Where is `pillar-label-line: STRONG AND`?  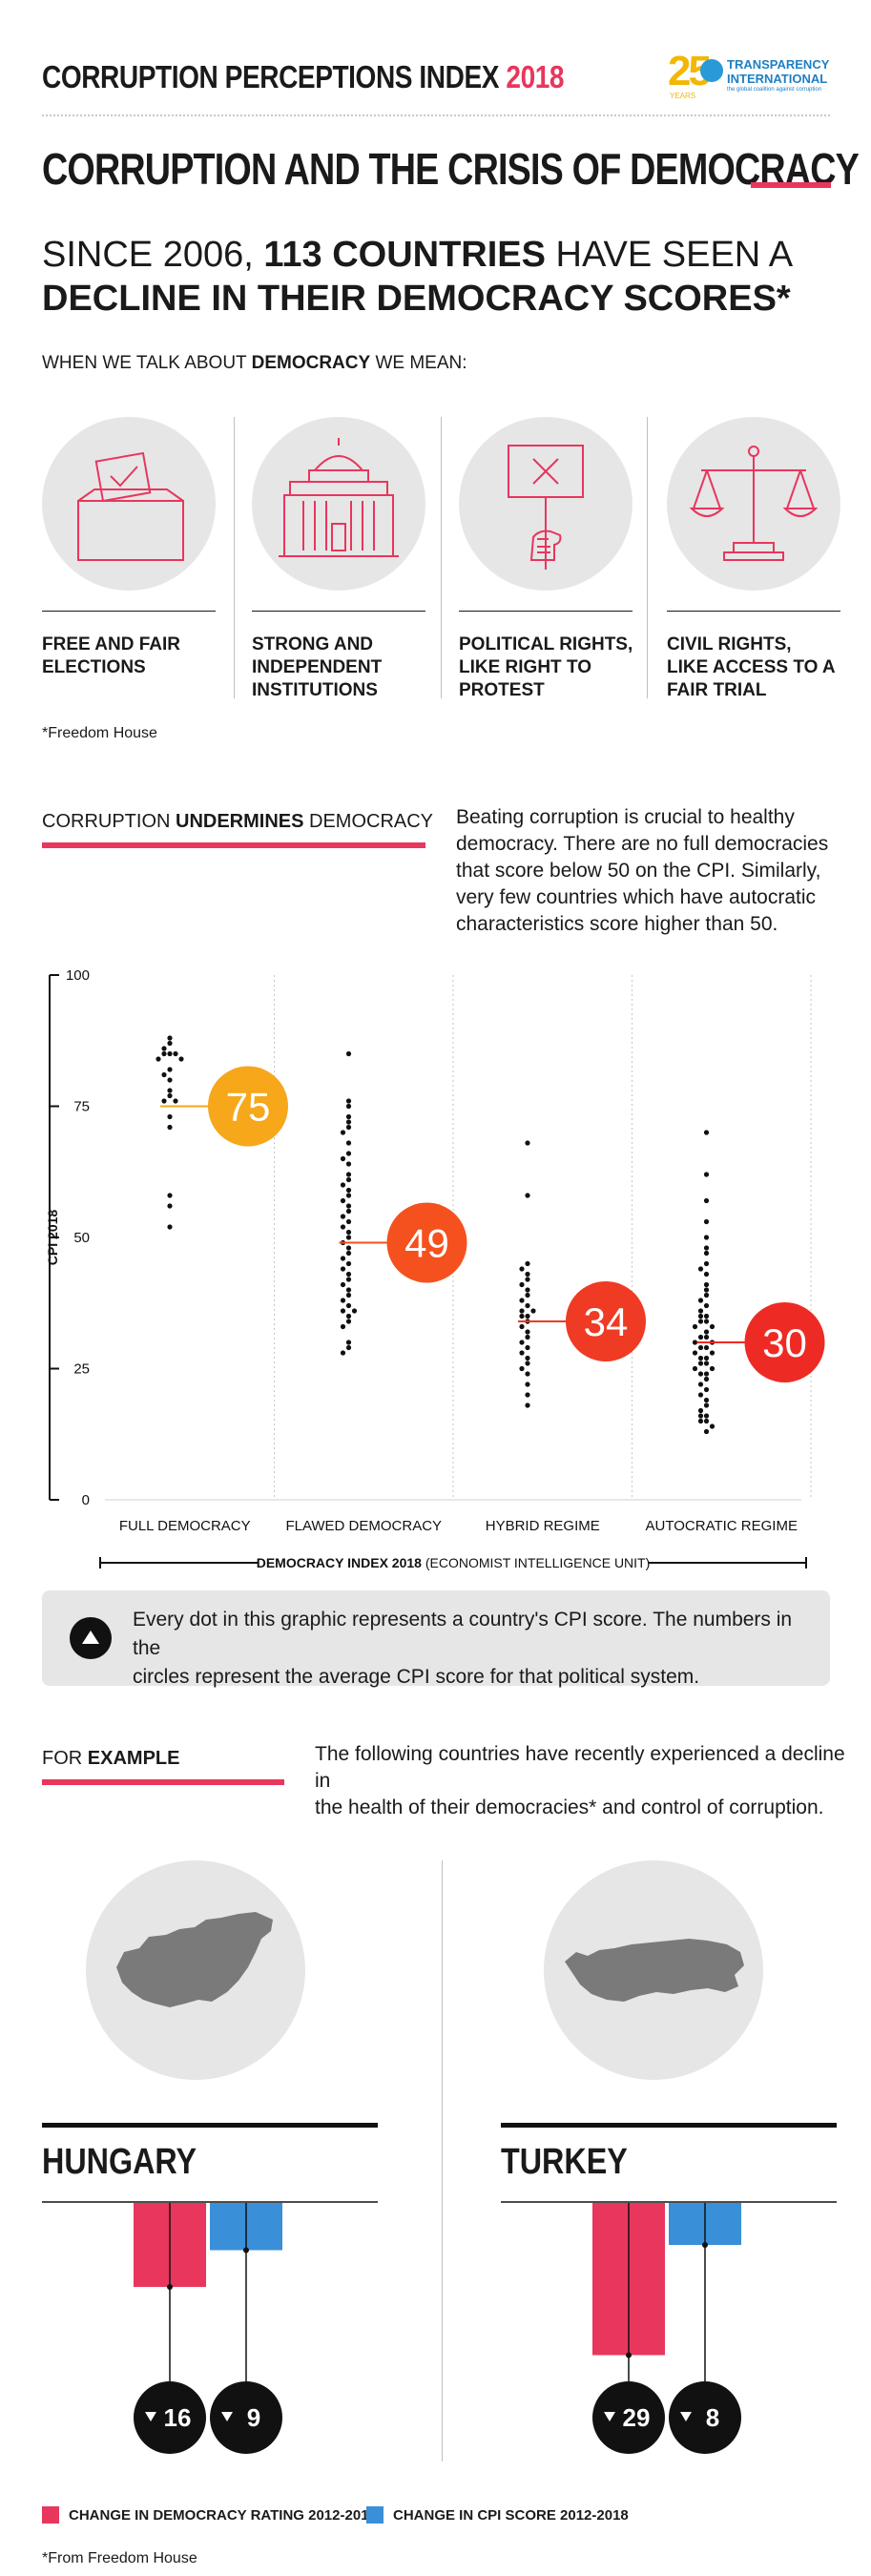 pillar-label-line: STRONG AND is located at coordinates (313, 644).